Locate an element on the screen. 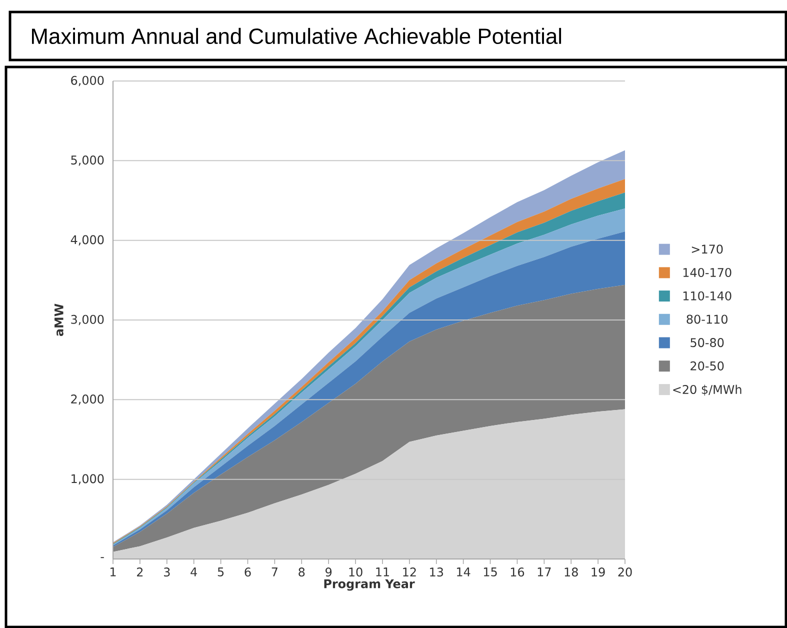 The image size is (787, 628). x-tick-label: 18 is located at coordinates (571, 572).